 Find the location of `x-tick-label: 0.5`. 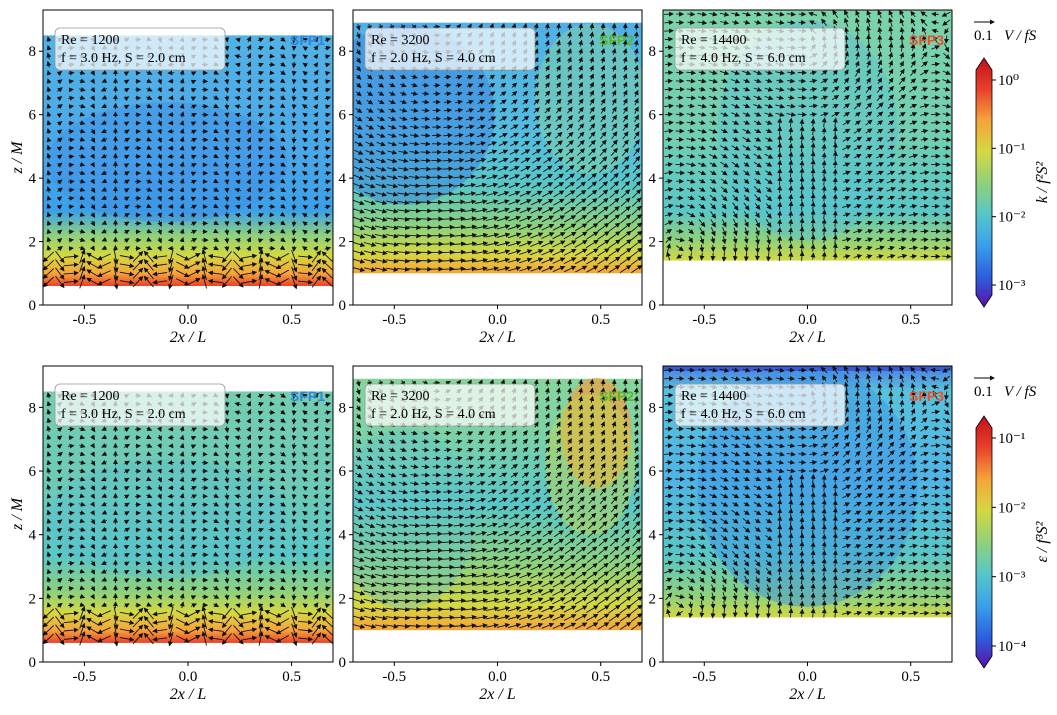

x-tick-label: 0.5 is located at coordinates (600, 677).